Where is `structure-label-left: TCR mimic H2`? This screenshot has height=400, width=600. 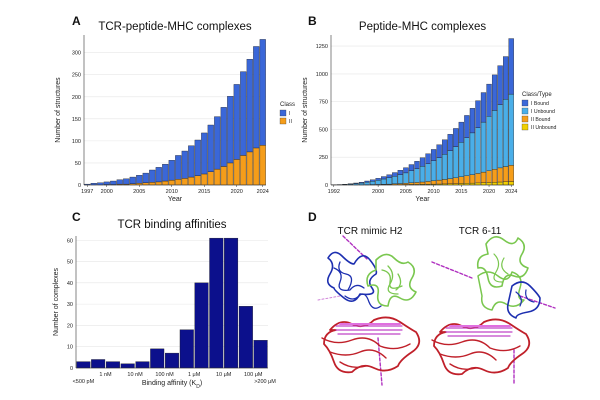 structure-label-left: TCR mimic H2 is located at coordinates (370, 231).